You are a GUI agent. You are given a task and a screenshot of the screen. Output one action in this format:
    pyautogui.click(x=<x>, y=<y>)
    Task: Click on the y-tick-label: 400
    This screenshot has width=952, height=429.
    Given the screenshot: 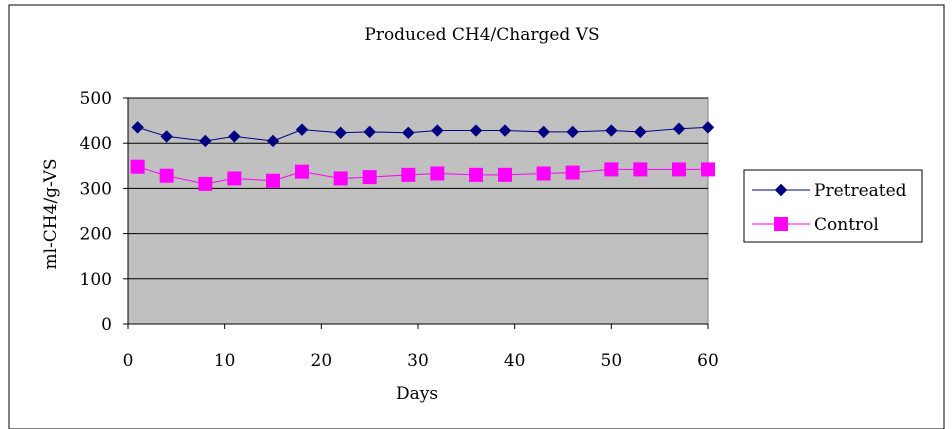 What is the action you would take?
    pyautogui.click(x=96, y=144)
    